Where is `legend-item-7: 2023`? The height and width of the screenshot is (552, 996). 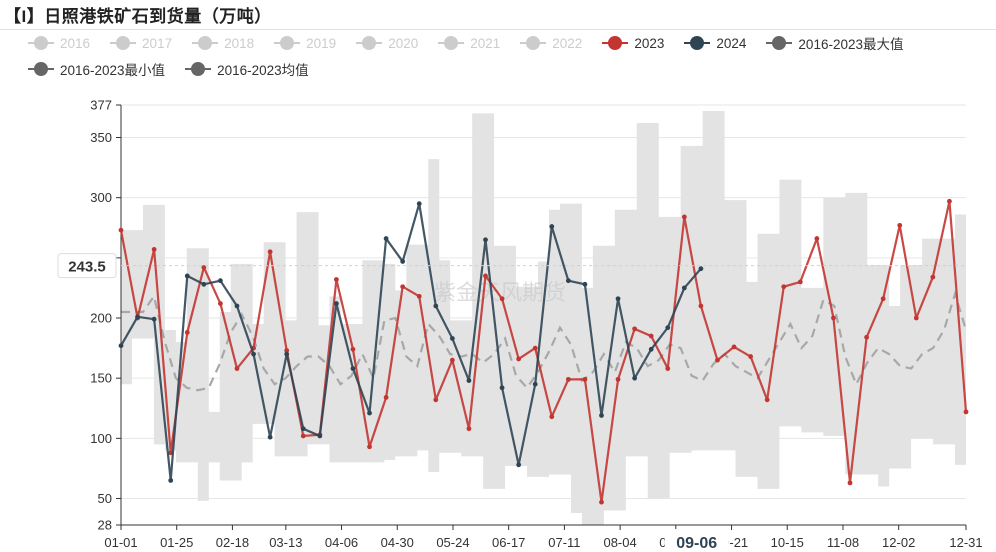
legend-item-7: 2023 is located at coordinates (633, 43).